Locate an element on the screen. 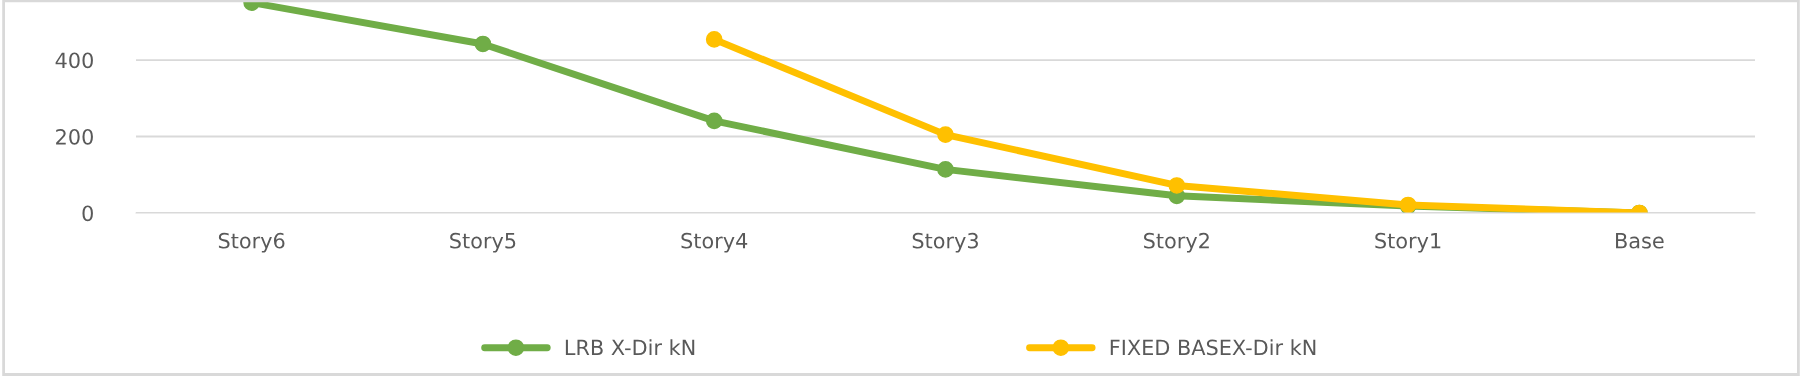 This screenshot has width=1802, height=376. x-tick-label: Base is located at coordinates (1640, 241).